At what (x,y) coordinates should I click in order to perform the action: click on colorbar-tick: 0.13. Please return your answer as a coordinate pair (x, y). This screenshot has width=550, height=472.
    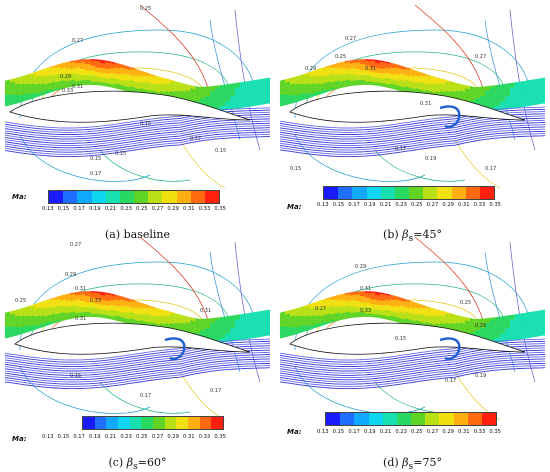
    Looking at the image, I should click on (323, 205).